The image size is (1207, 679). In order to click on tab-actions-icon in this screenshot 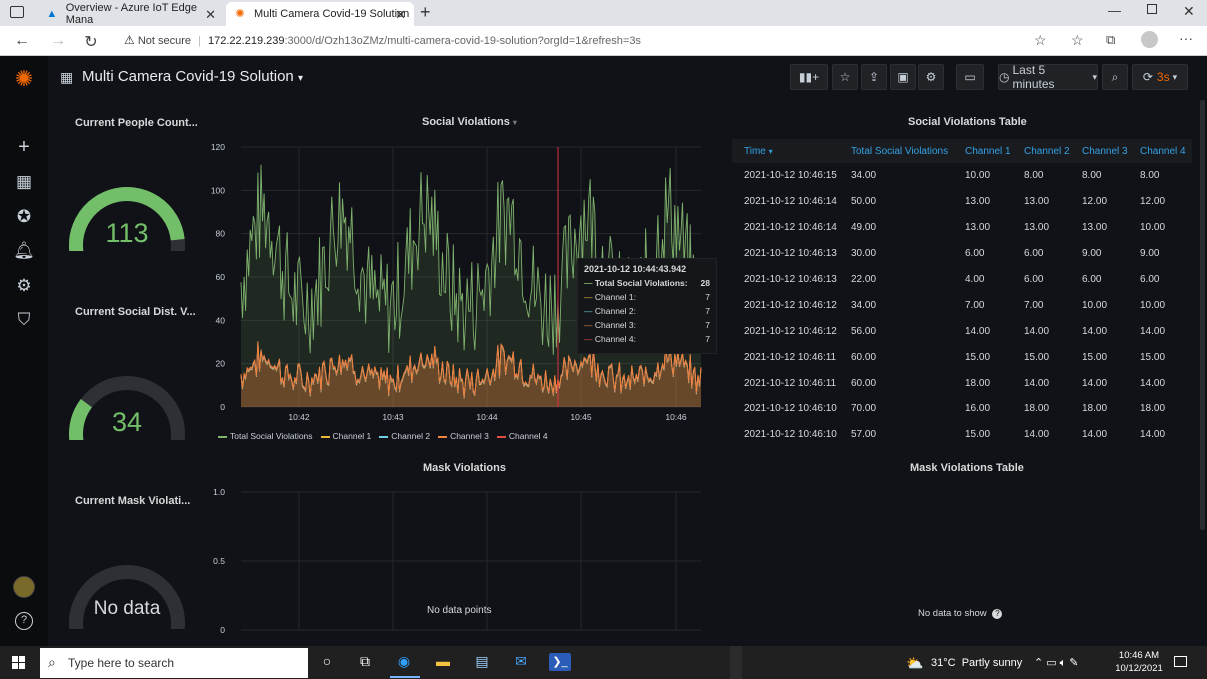, I will do `click(17, 12)`.